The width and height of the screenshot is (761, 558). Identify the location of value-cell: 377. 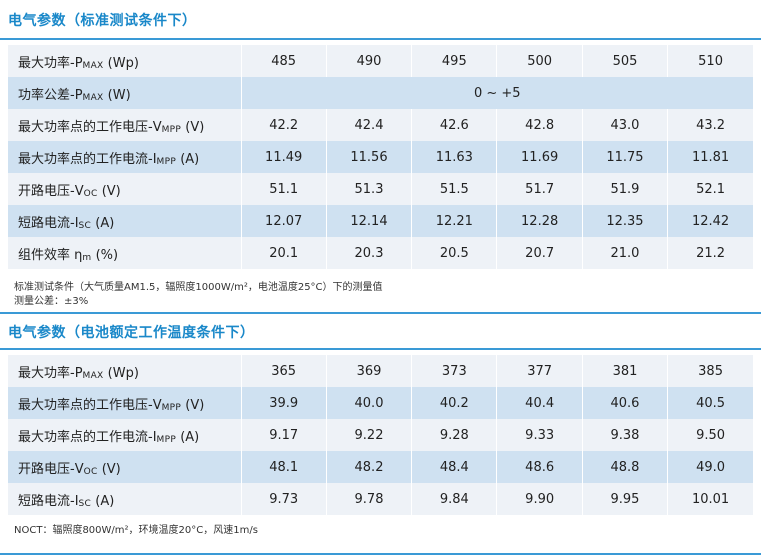
(539, 371).